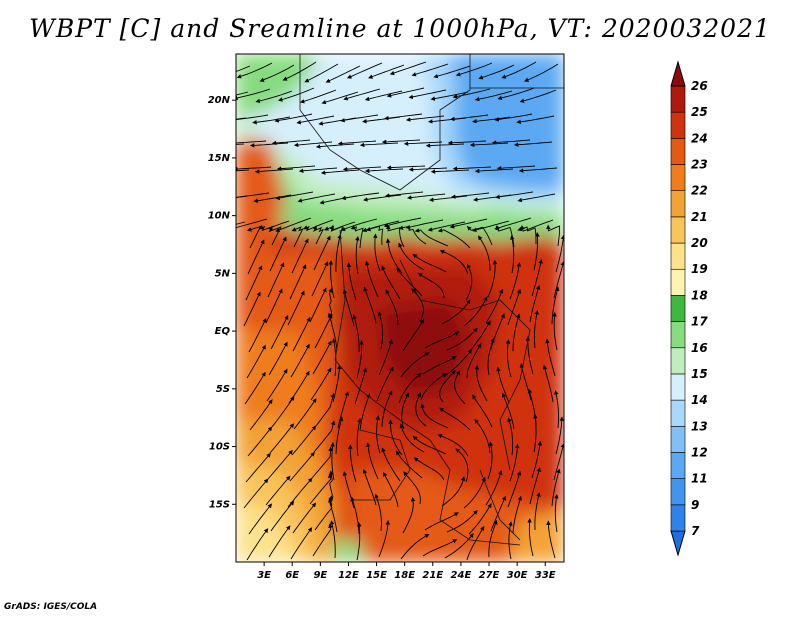 This screenshot has width=800, height=618. Describe the element at coordinates (461, 575) in the screenshot. I see `lon-tick-label: 24E` at that location.